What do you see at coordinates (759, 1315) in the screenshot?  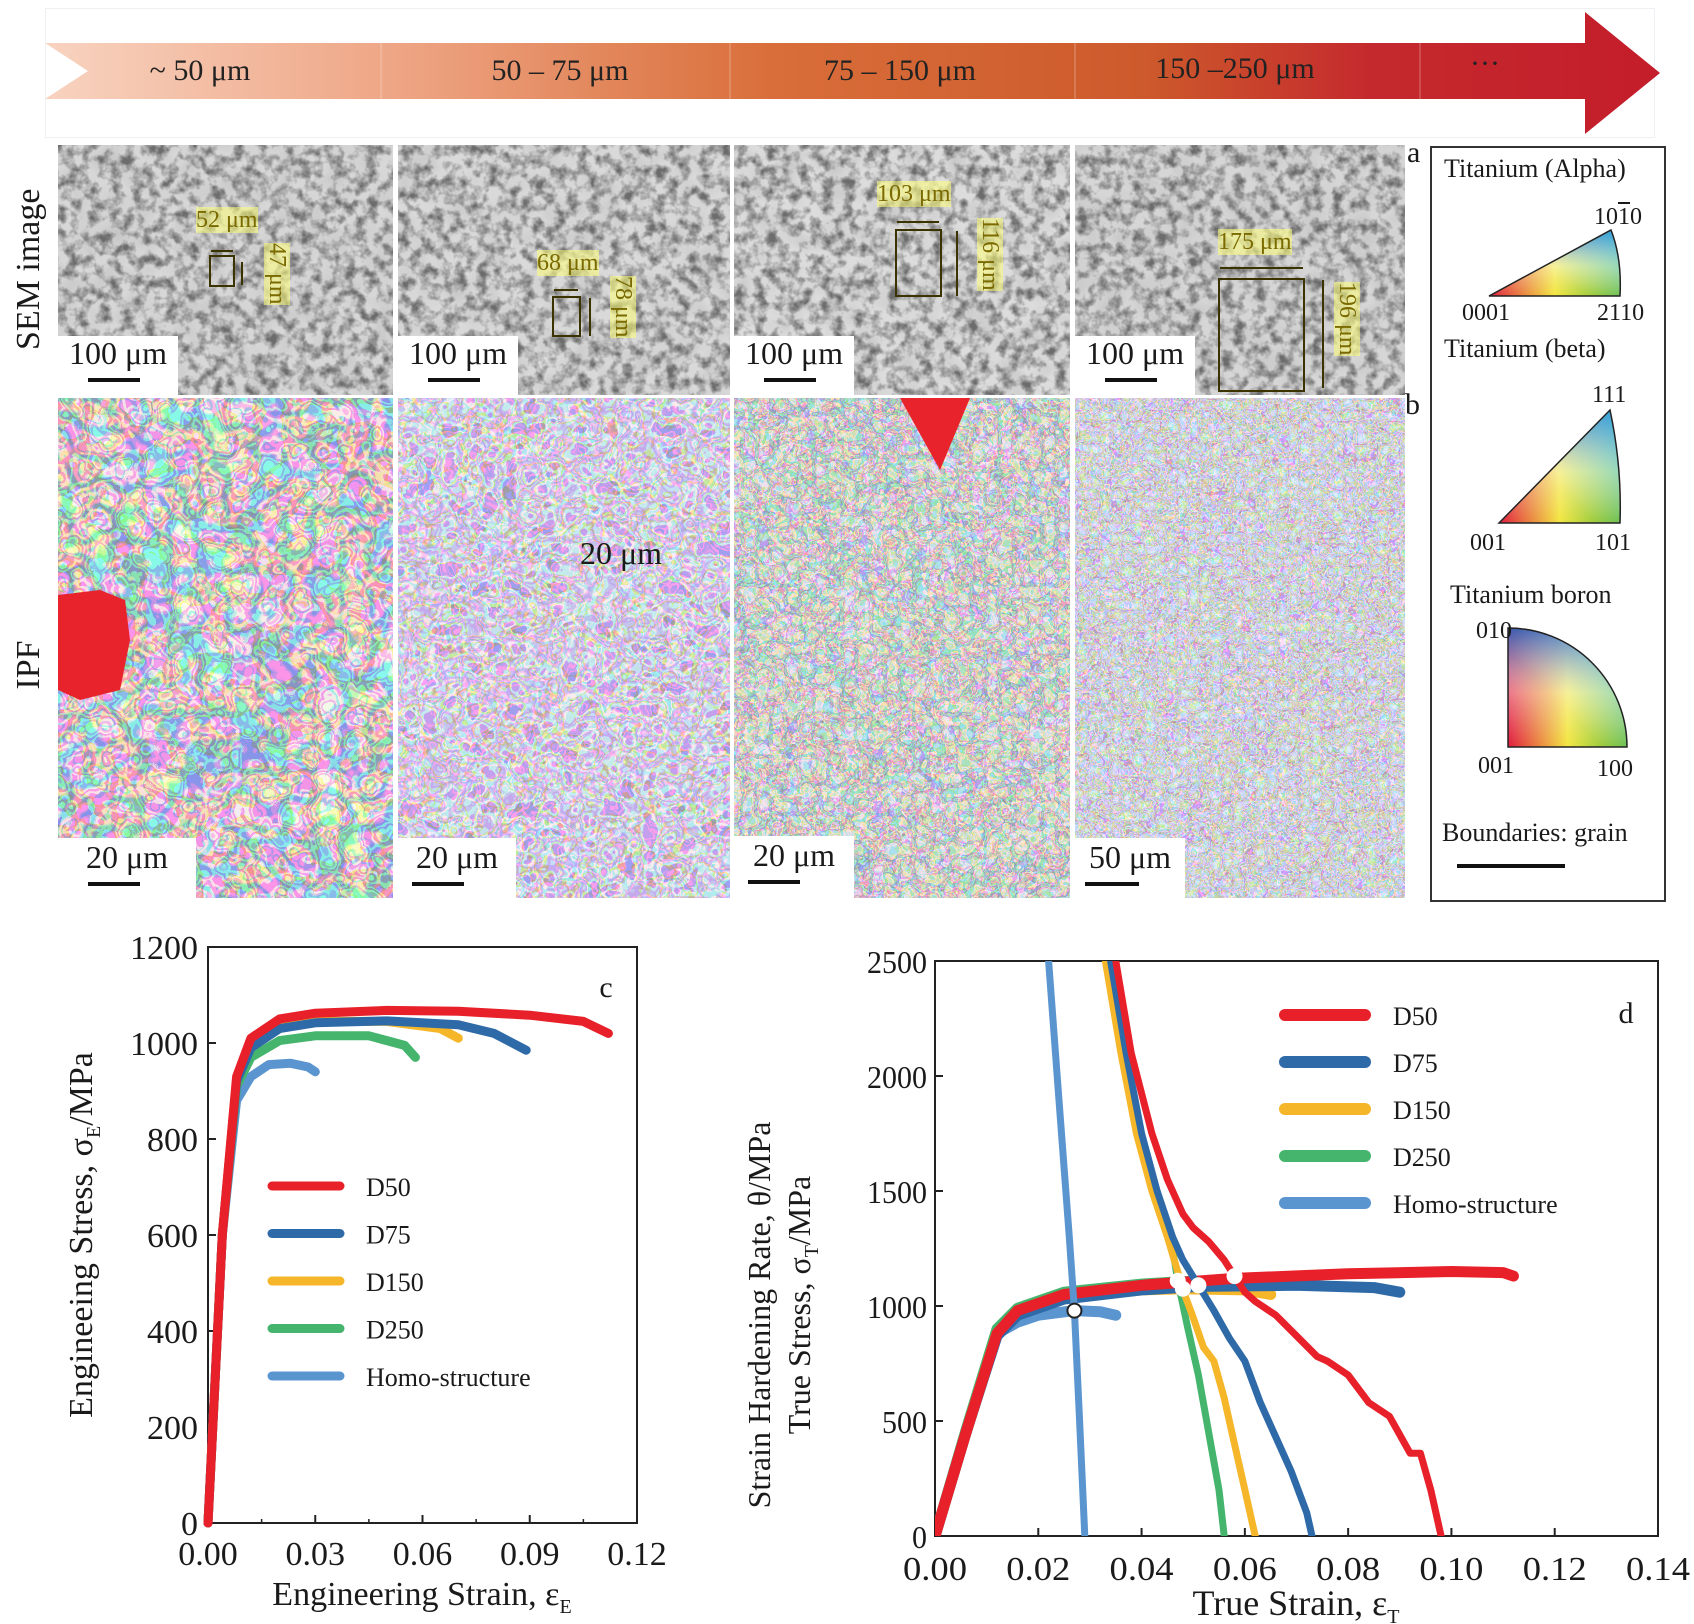 I see `y-axis-label-hardening: Strain Hardening Rate, θ/MPa` at bounding box center [759, 1315].